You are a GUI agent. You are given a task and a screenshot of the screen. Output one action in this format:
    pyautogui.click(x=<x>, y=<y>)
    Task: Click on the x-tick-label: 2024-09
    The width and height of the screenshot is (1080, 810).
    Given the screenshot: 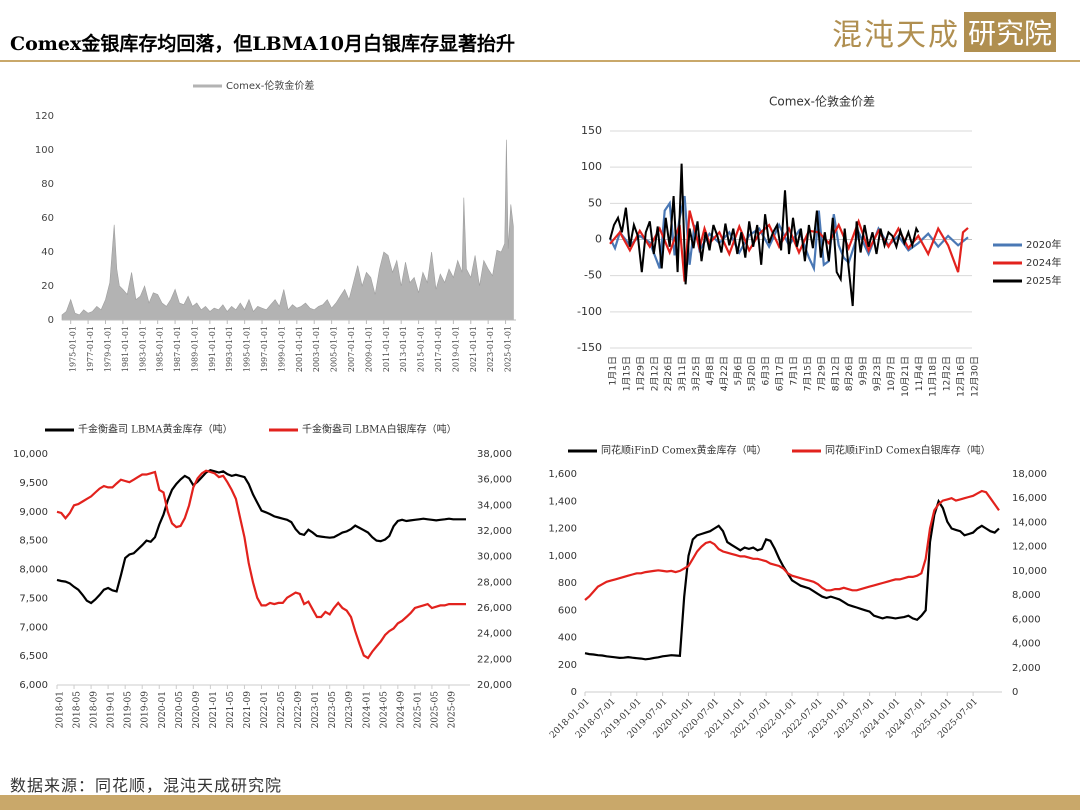 What is the action you would take?
    pyautogui.click(x=401, y=710)
    